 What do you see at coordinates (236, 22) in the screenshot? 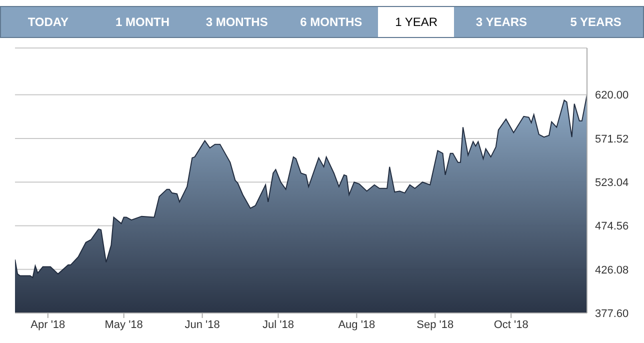
I see `text: 3 MONTHS` at bounding box center [236, 22].